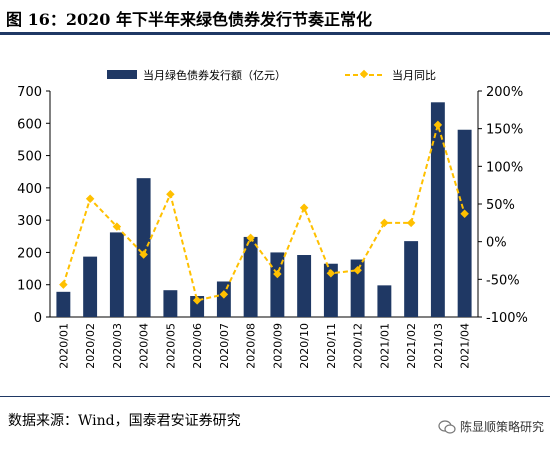 The width and height of the screenshot is (550, 453). I want to click on x-tick-label: 2020/08, so click(251, 346).